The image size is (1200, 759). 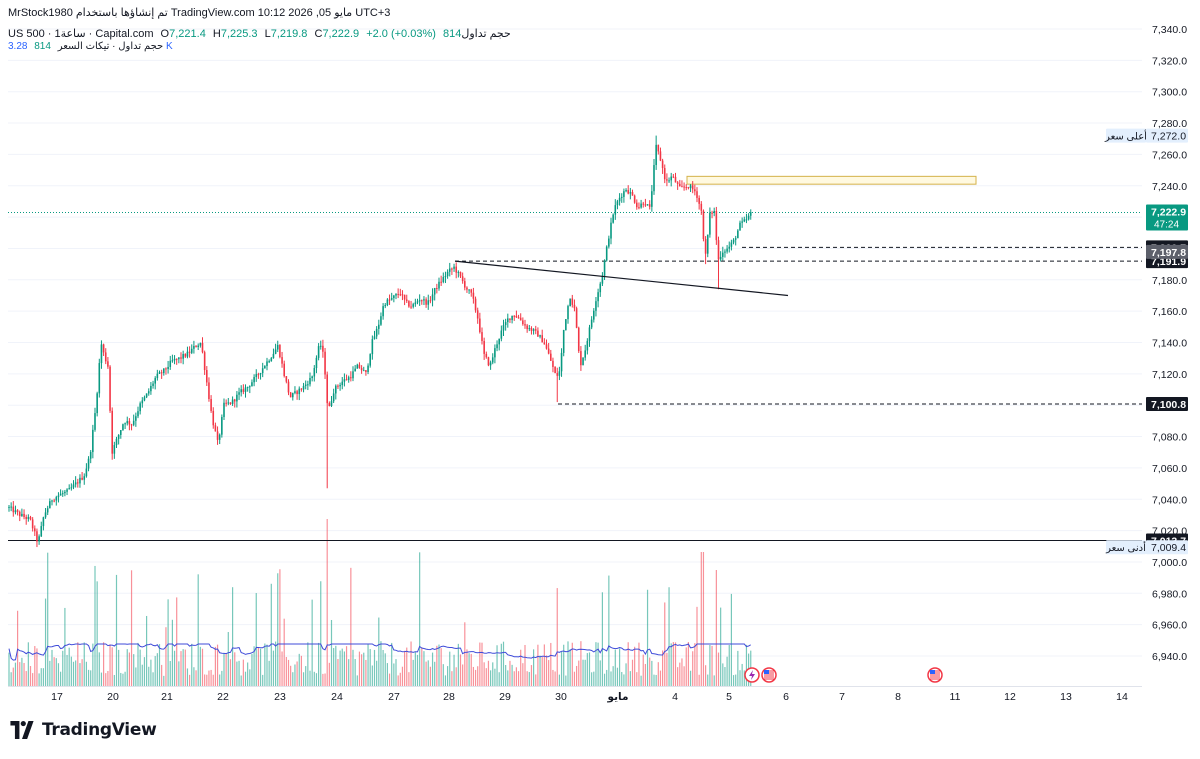 I want to click on supply-zone, so click(x=831, y=180).